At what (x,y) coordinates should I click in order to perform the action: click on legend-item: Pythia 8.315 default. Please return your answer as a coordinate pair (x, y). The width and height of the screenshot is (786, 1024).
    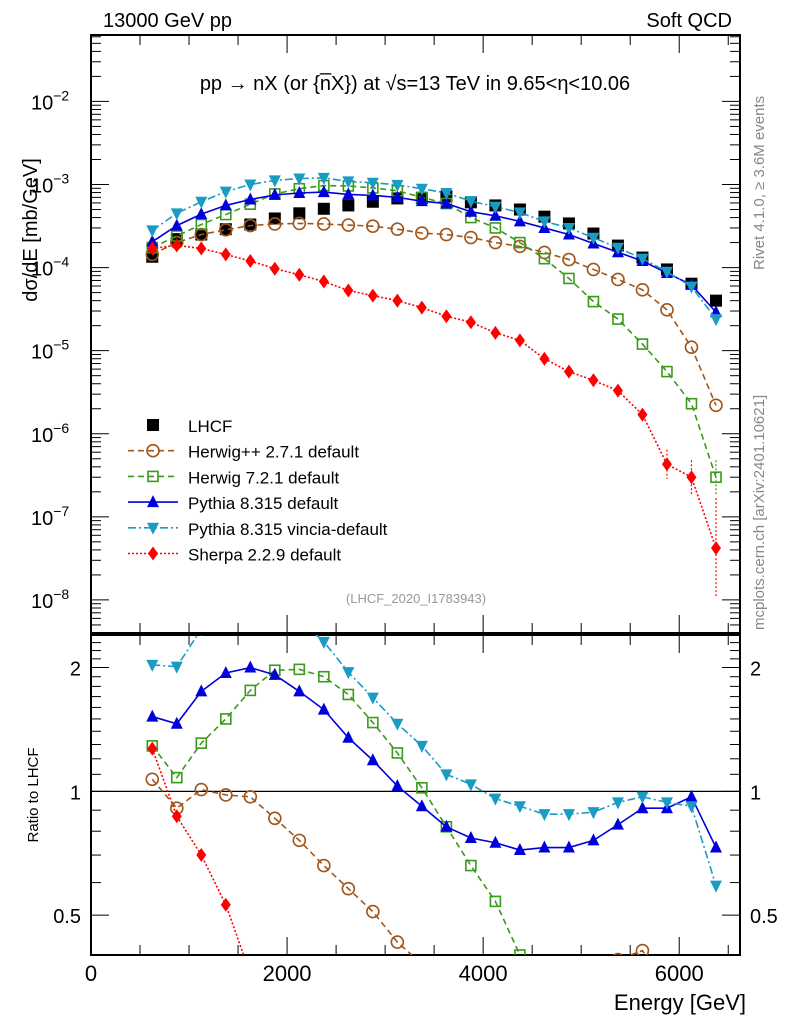
    Looking at the image, I should click on (233, 503).